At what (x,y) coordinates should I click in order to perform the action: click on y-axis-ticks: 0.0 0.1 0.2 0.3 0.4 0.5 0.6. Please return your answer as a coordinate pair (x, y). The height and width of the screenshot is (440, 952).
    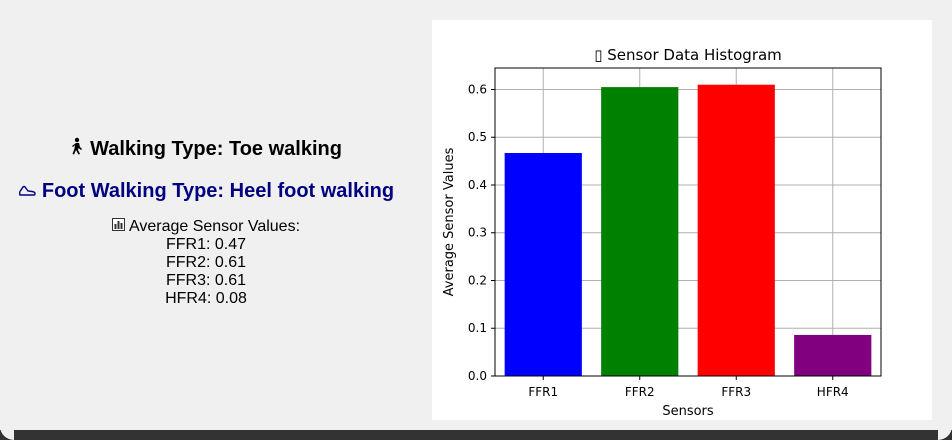
    Looking at the image, I should click on (481, 232).